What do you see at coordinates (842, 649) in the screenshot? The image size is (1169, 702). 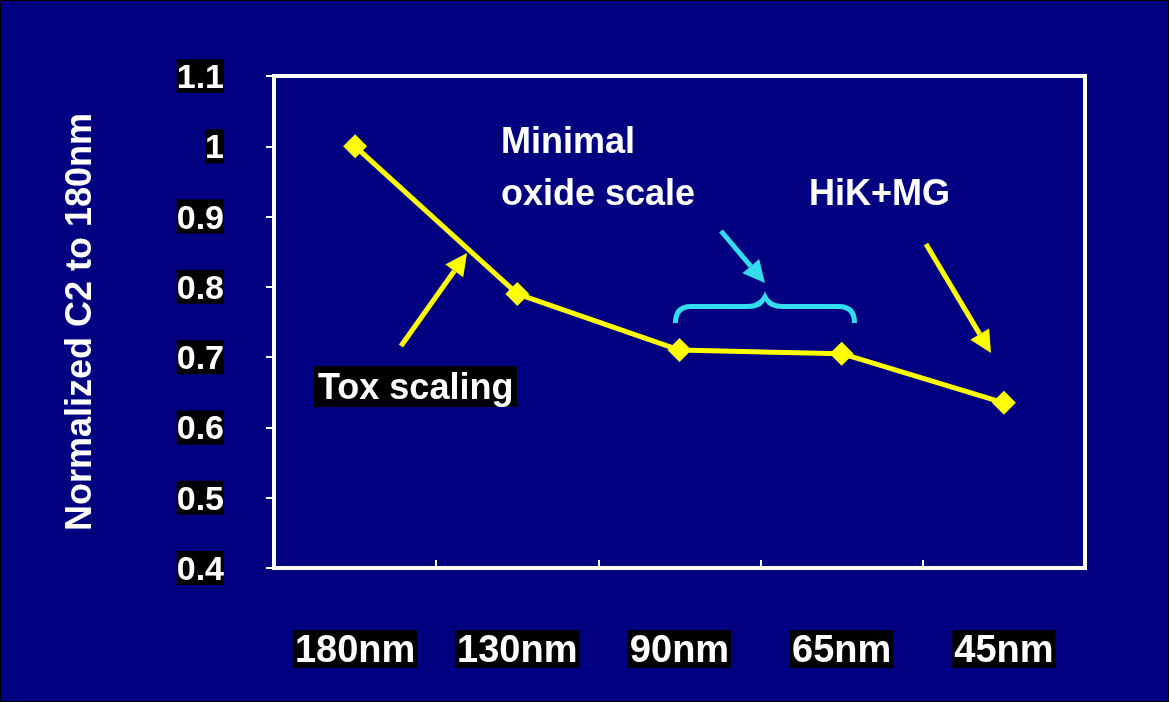 I see `x-tick-label: 65nm` at bounding box center [842, 649].